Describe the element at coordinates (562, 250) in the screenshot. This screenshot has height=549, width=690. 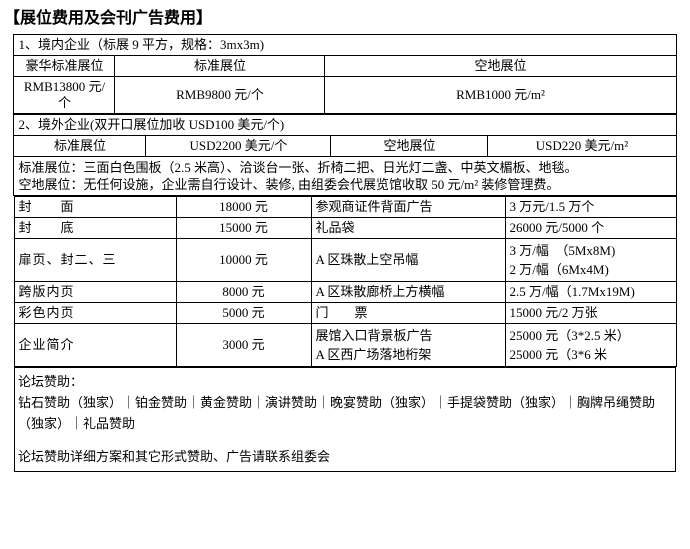
I see `ad-desc-price-3-line1: 3 万/幅 （5Mx8M)` at that location.